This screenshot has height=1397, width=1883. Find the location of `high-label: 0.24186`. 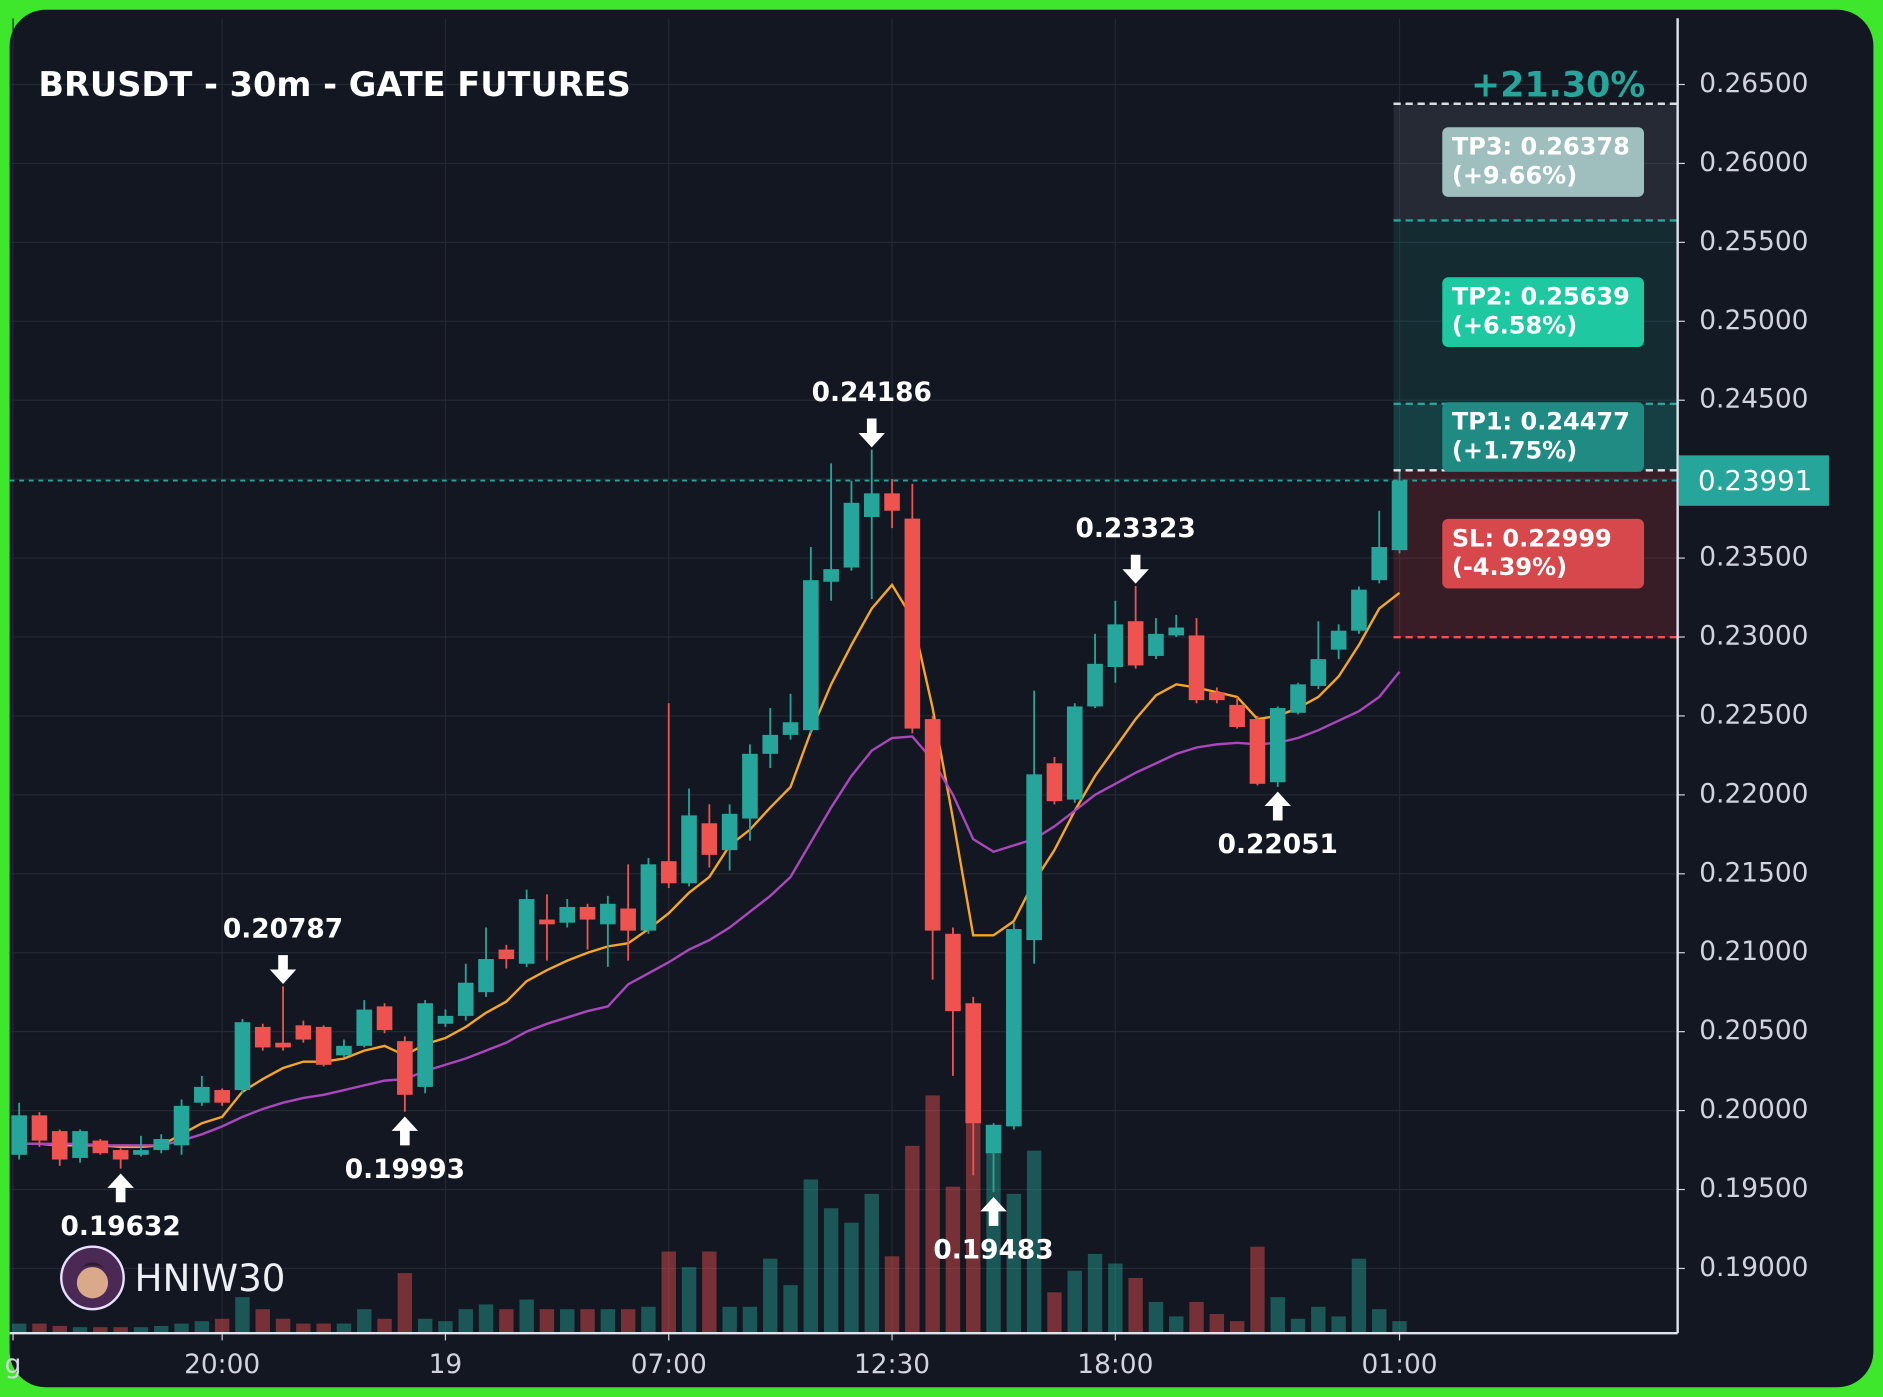

high-label: 0.24186 is located at coordinates (872, 392).